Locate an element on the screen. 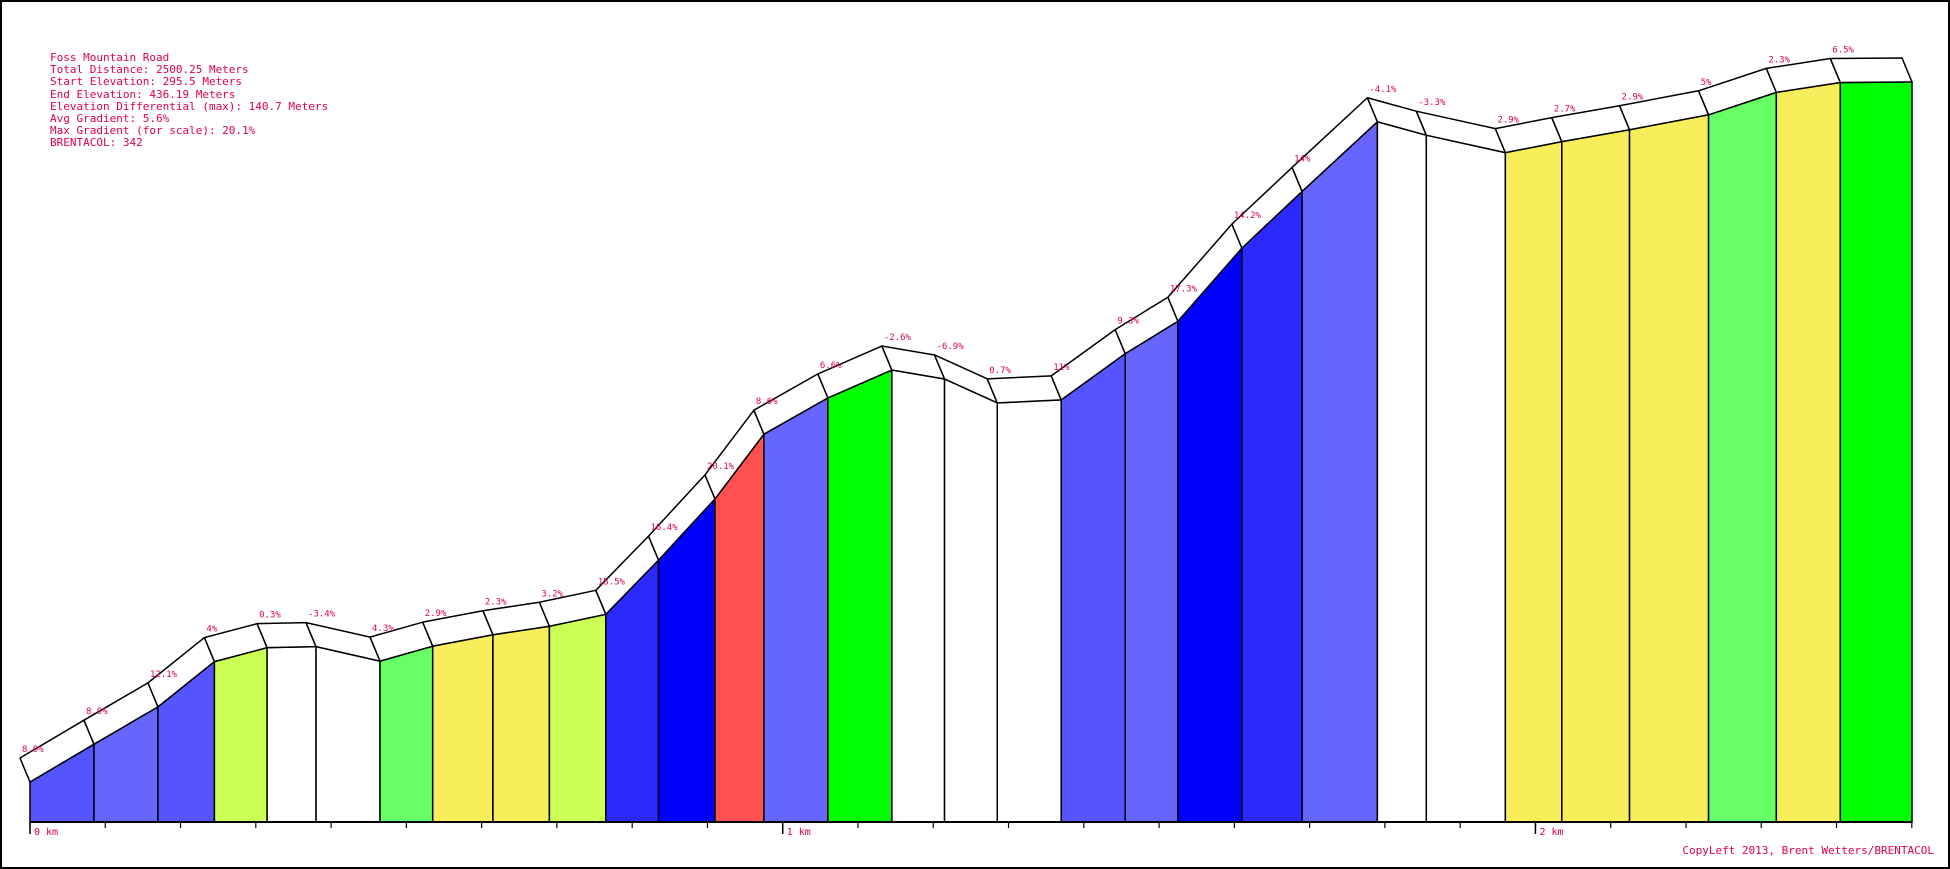 The image size is (1950, 869). start-elevation: Start Elevation: 295.5 Meters is located at coordinates (146, 82).